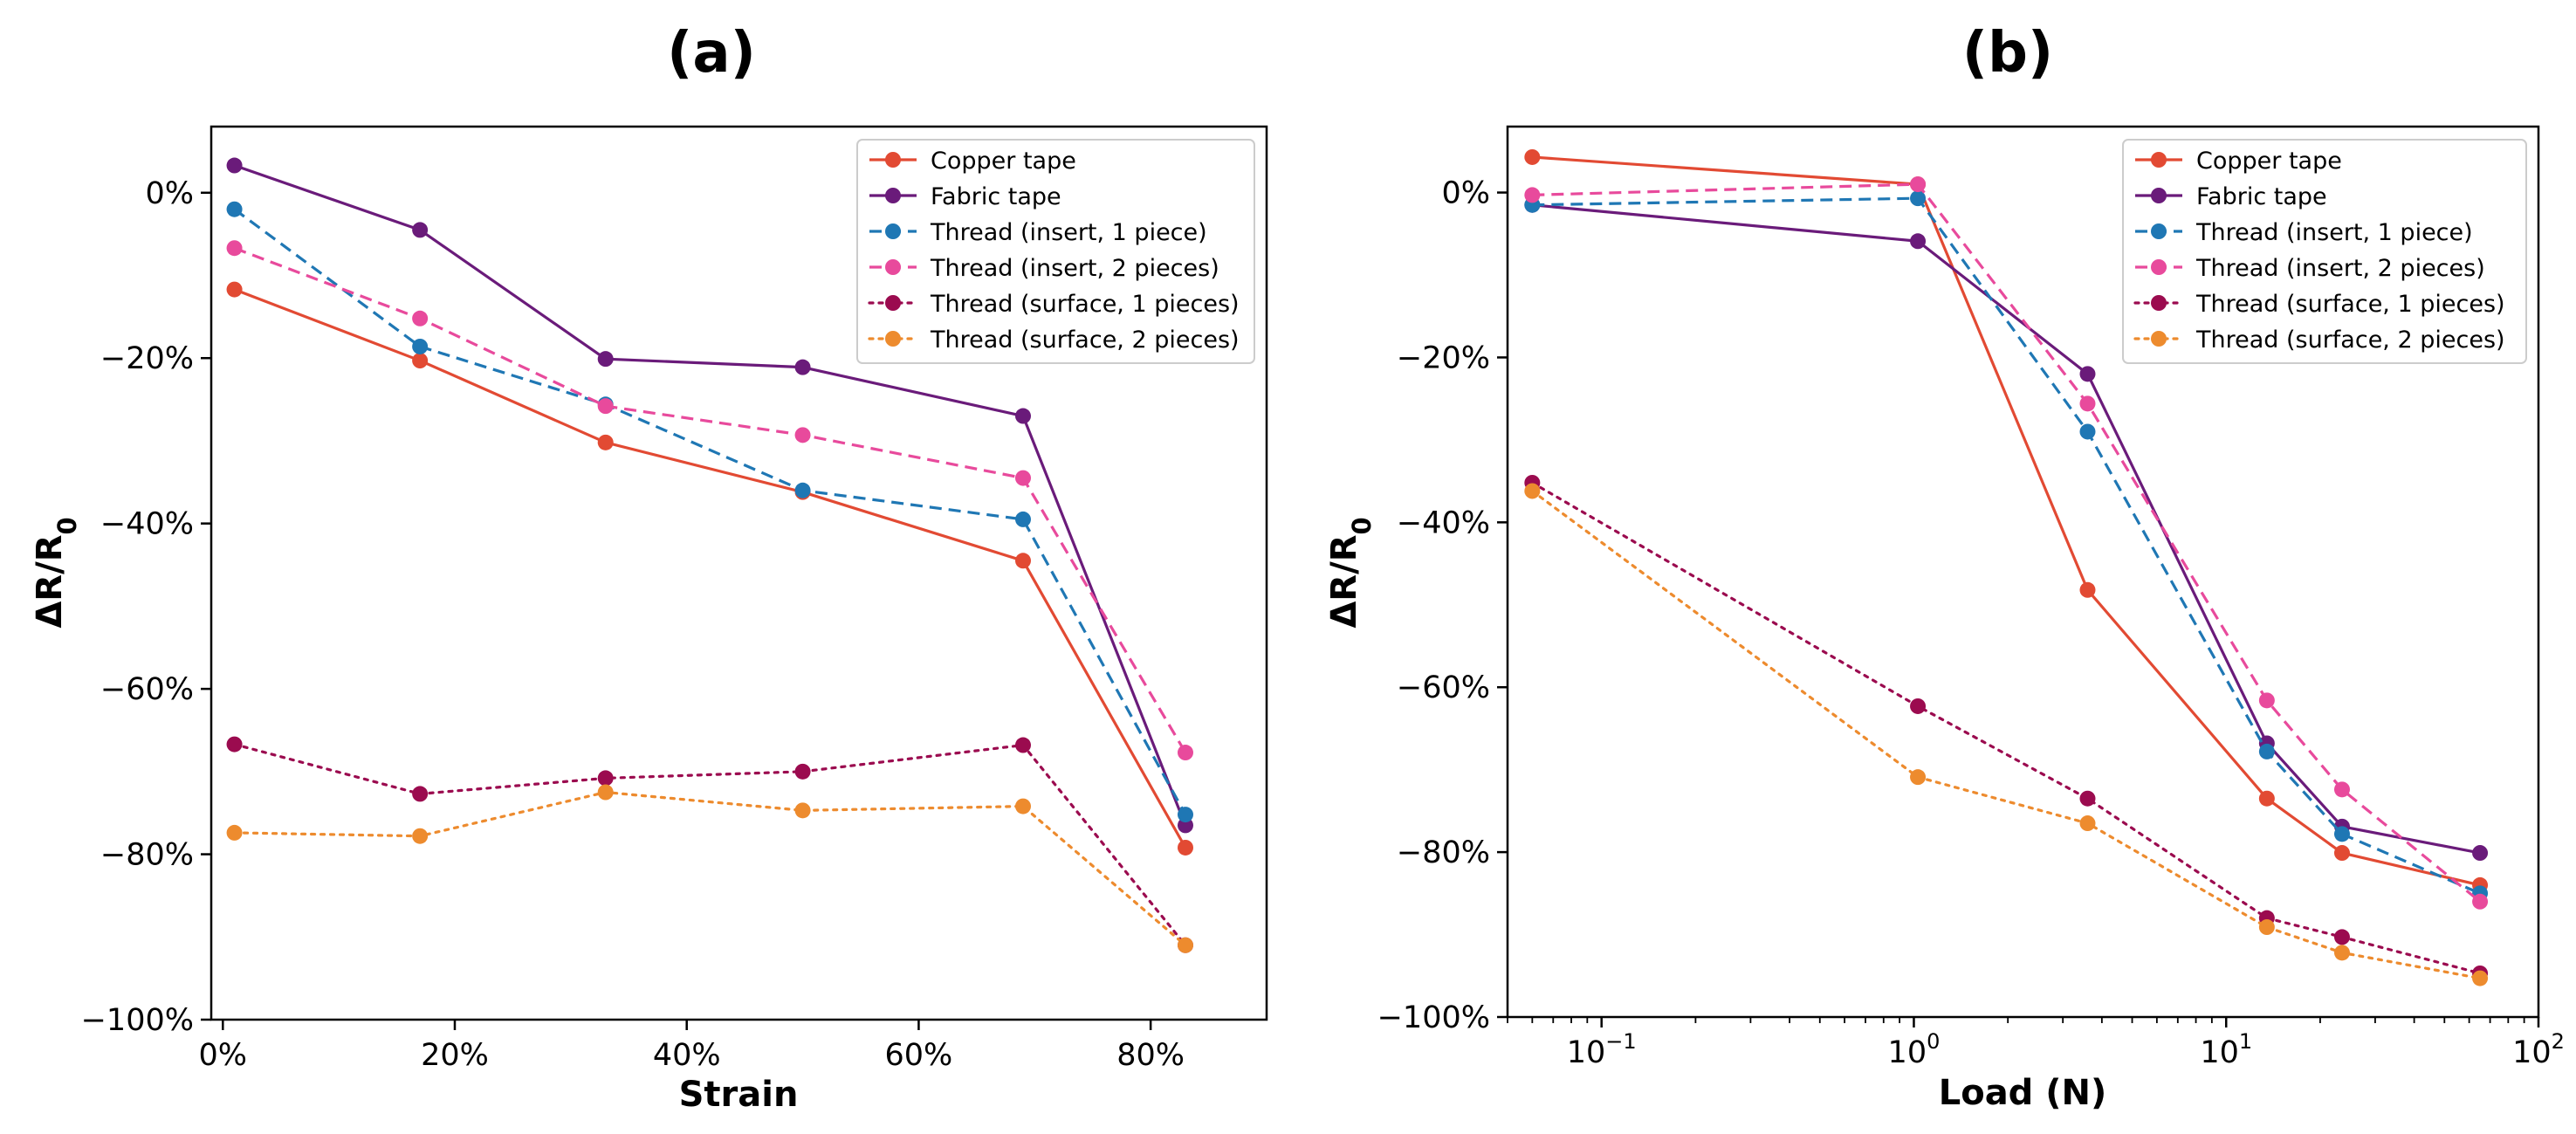 The image size is (2576, 1134). I want to click on x-tick-label: 40%, so click(687, 1055).